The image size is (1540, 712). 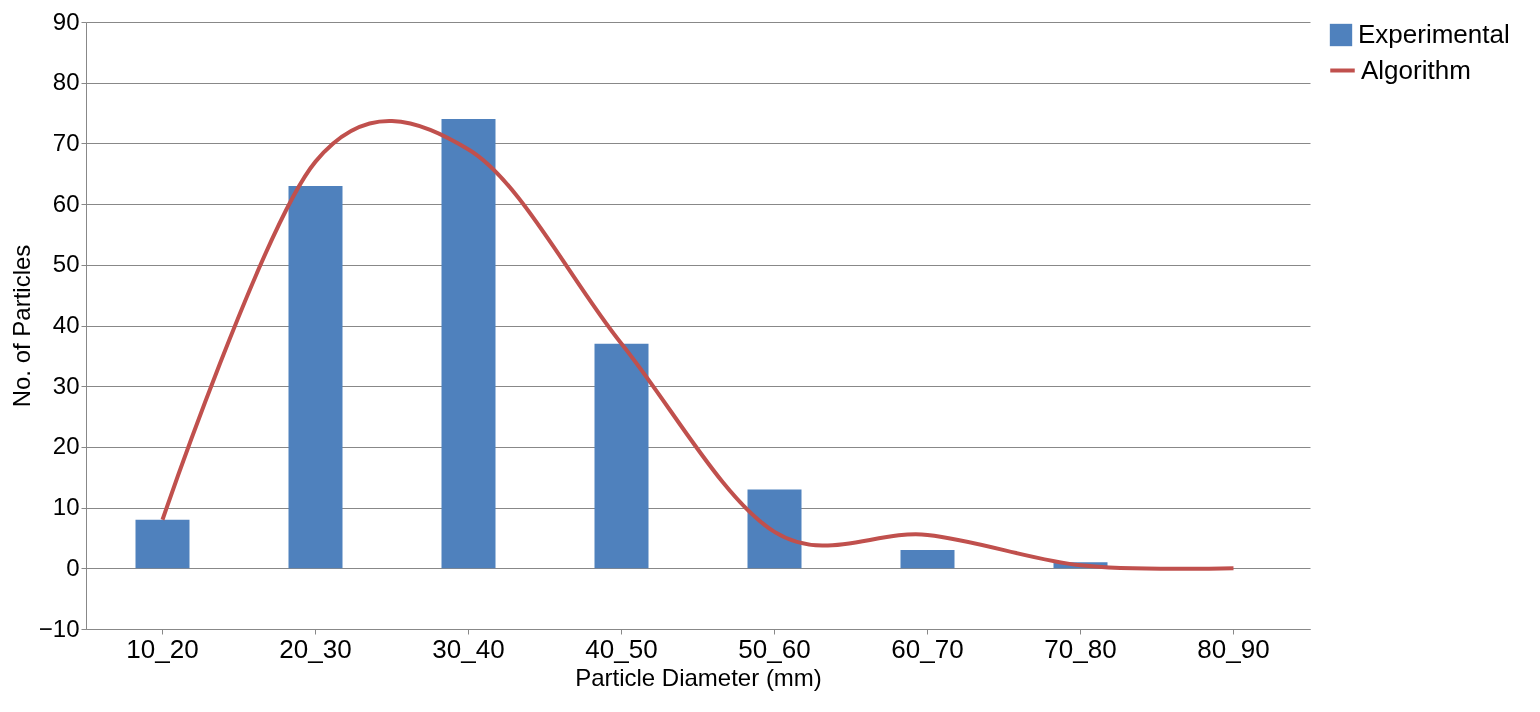 I want to click on x-tick-label: 20_30, so click(x=315, y=648).